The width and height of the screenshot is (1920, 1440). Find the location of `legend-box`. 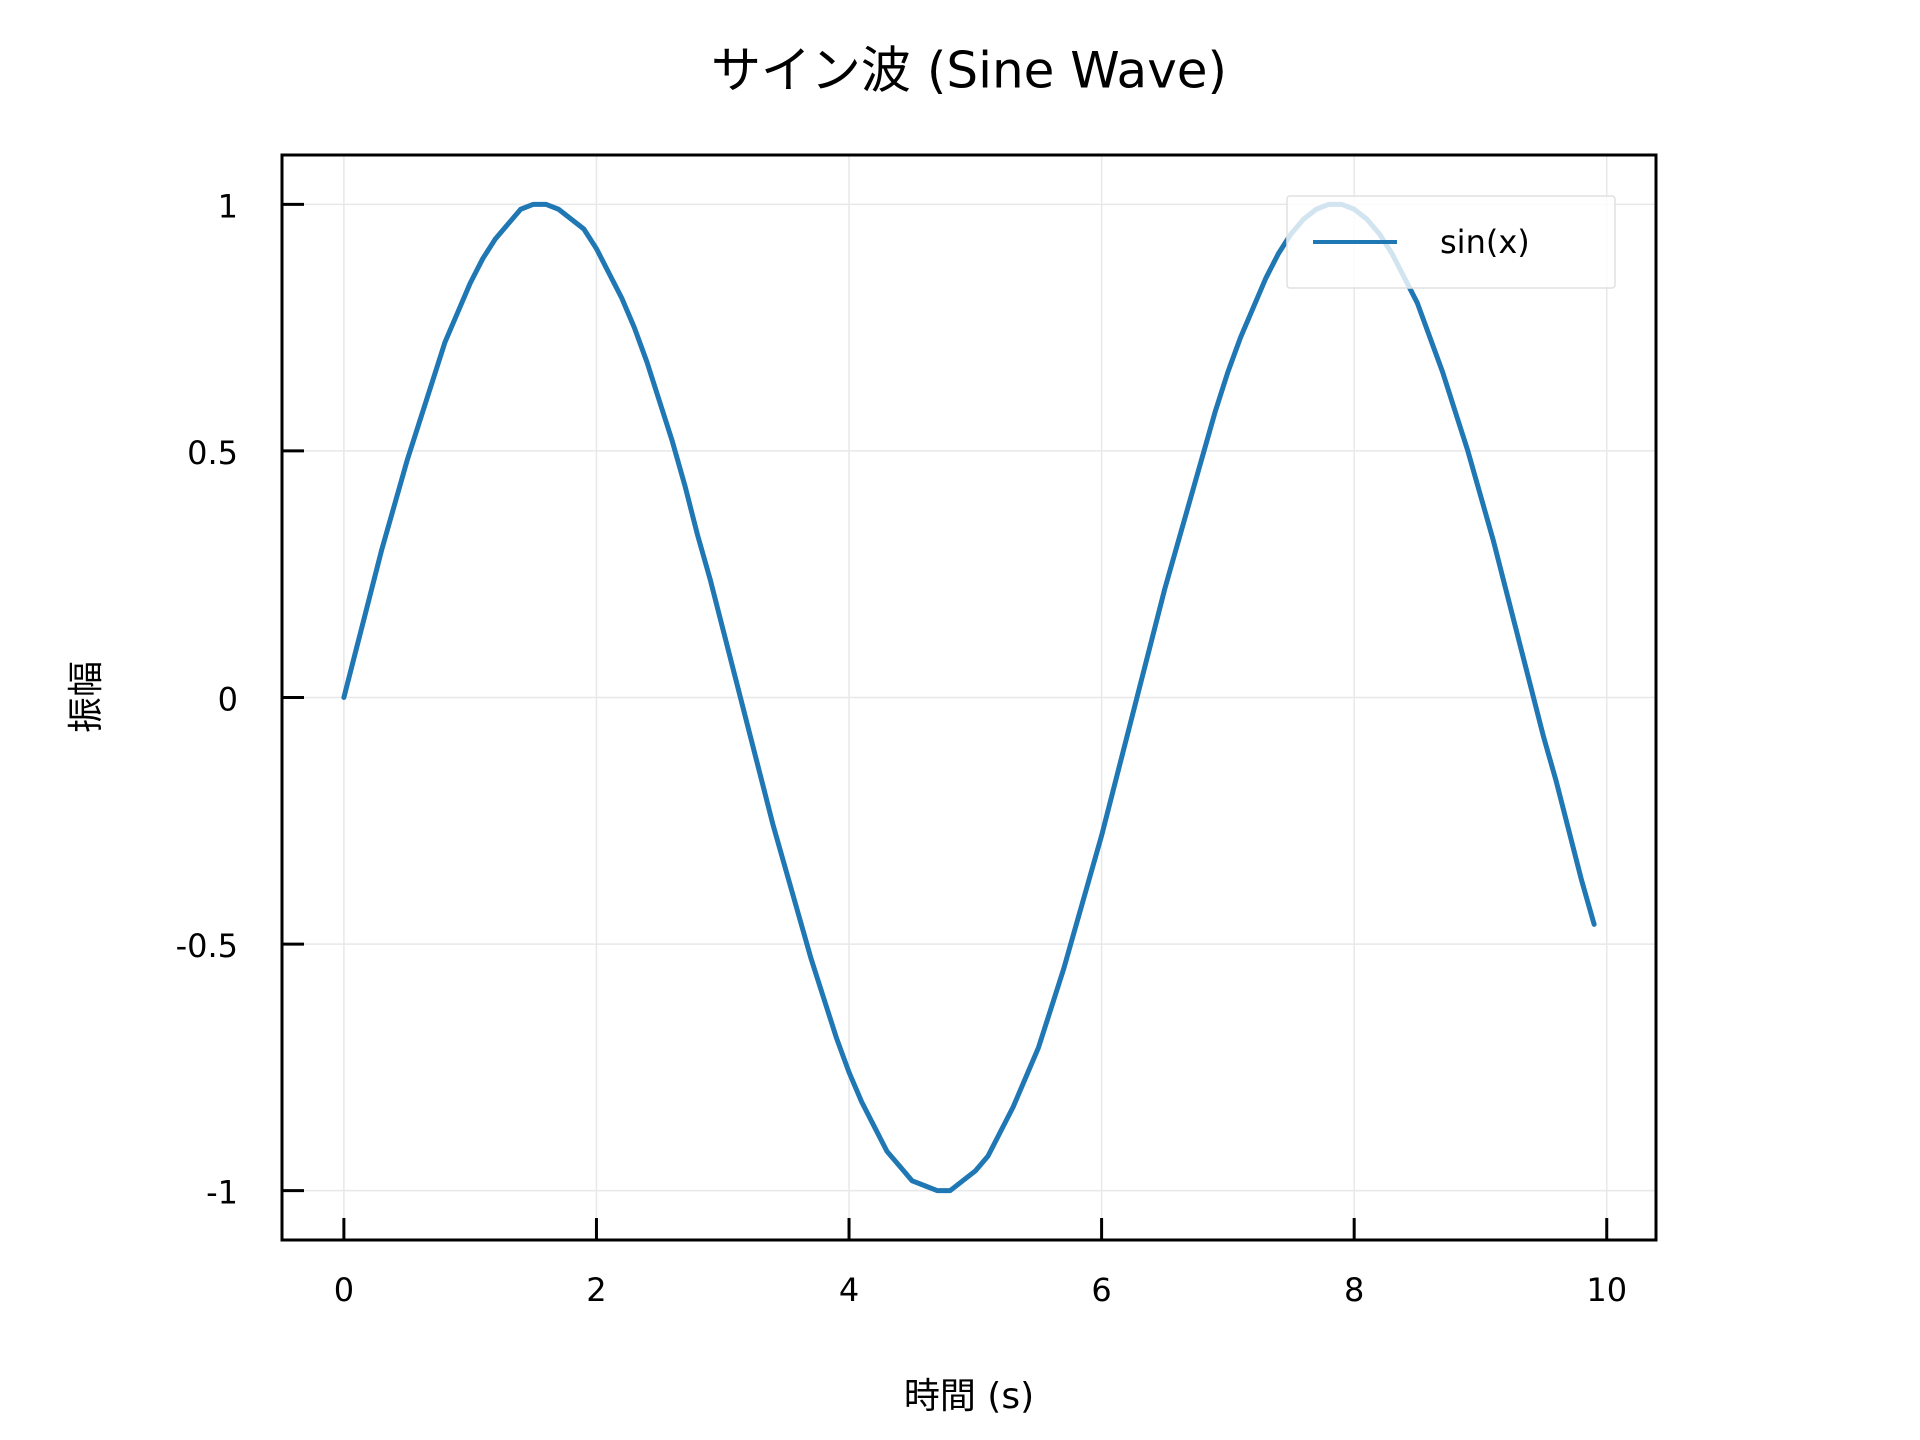

legend-box is located at coordinates (1451, 242).